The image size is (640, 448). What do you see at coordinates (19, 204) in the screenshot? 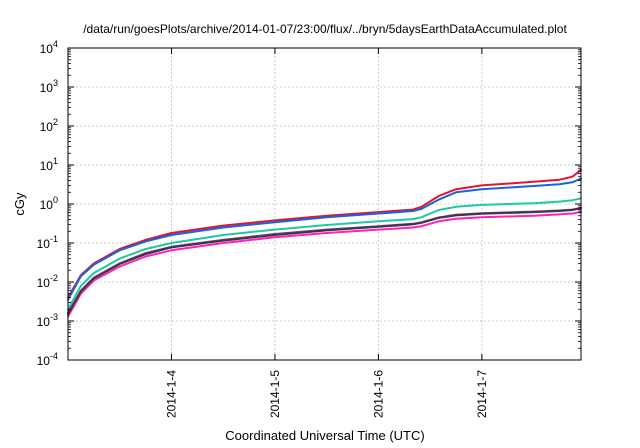
I see `y-axis-title: cGy` at bounding box center [19, 204].